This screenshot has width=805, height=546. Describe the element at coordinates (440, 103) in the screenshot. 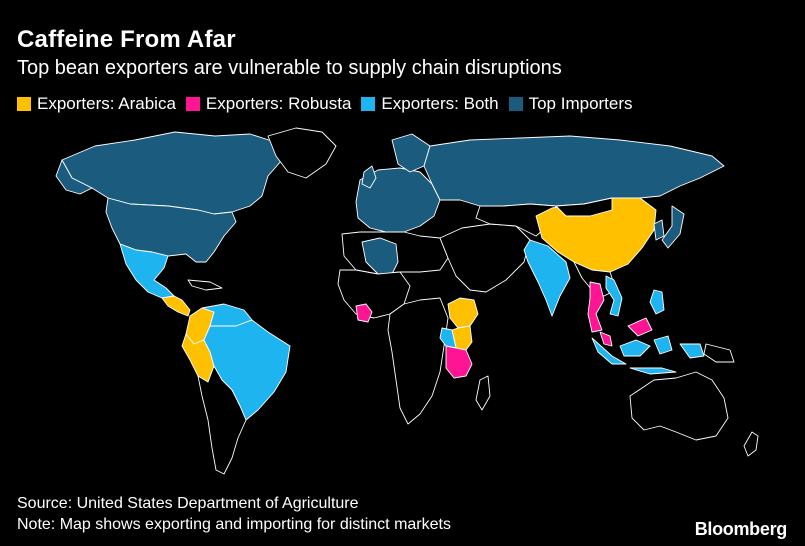

I see `legend-label-both: Exporters: Both` at that location.